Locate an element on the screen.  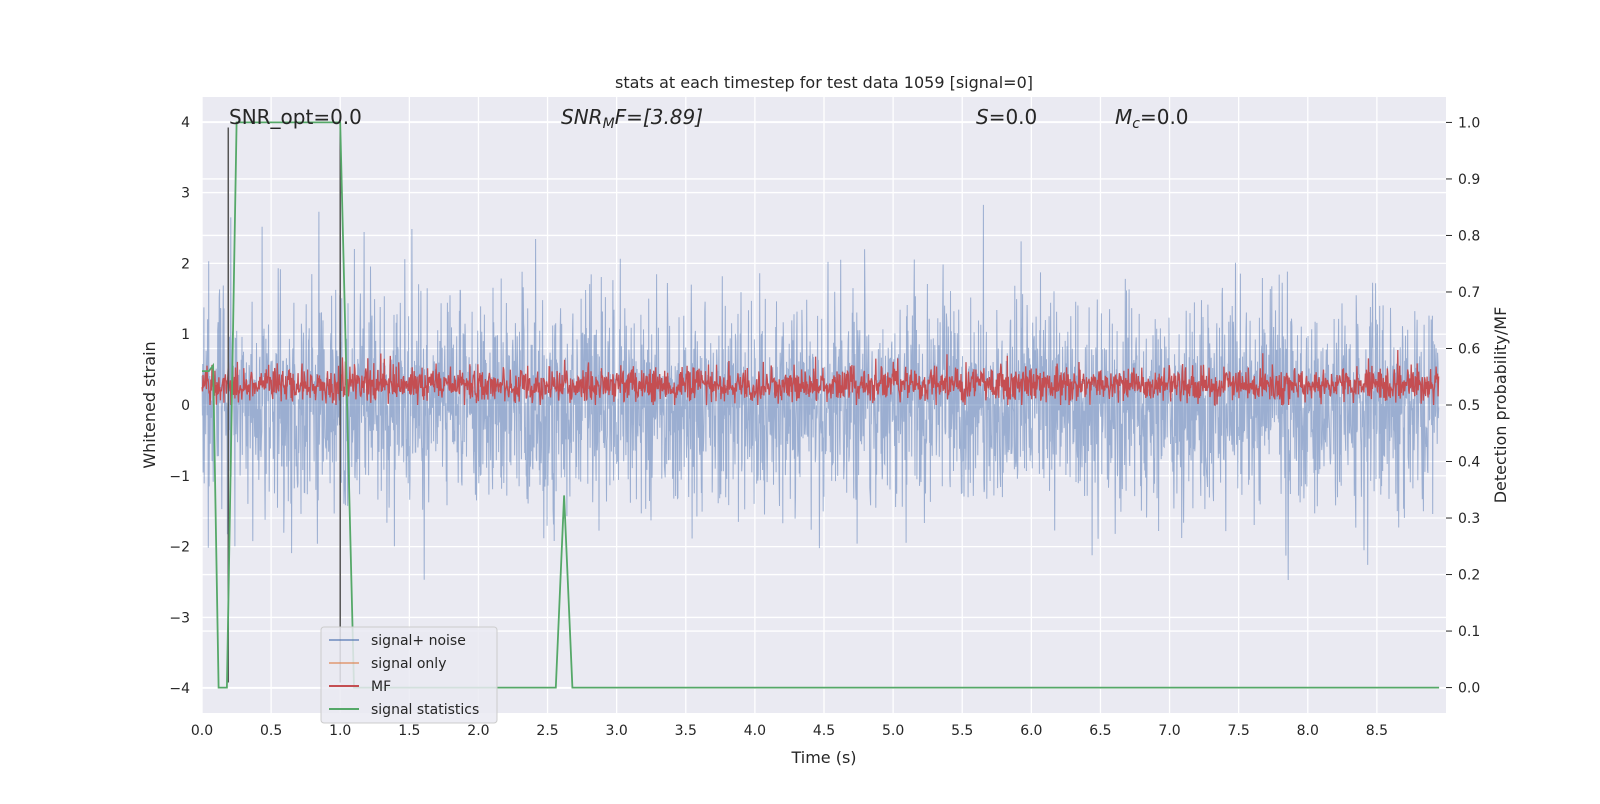
y-left-tick-label: −1 is located at coordinates (179, 477).